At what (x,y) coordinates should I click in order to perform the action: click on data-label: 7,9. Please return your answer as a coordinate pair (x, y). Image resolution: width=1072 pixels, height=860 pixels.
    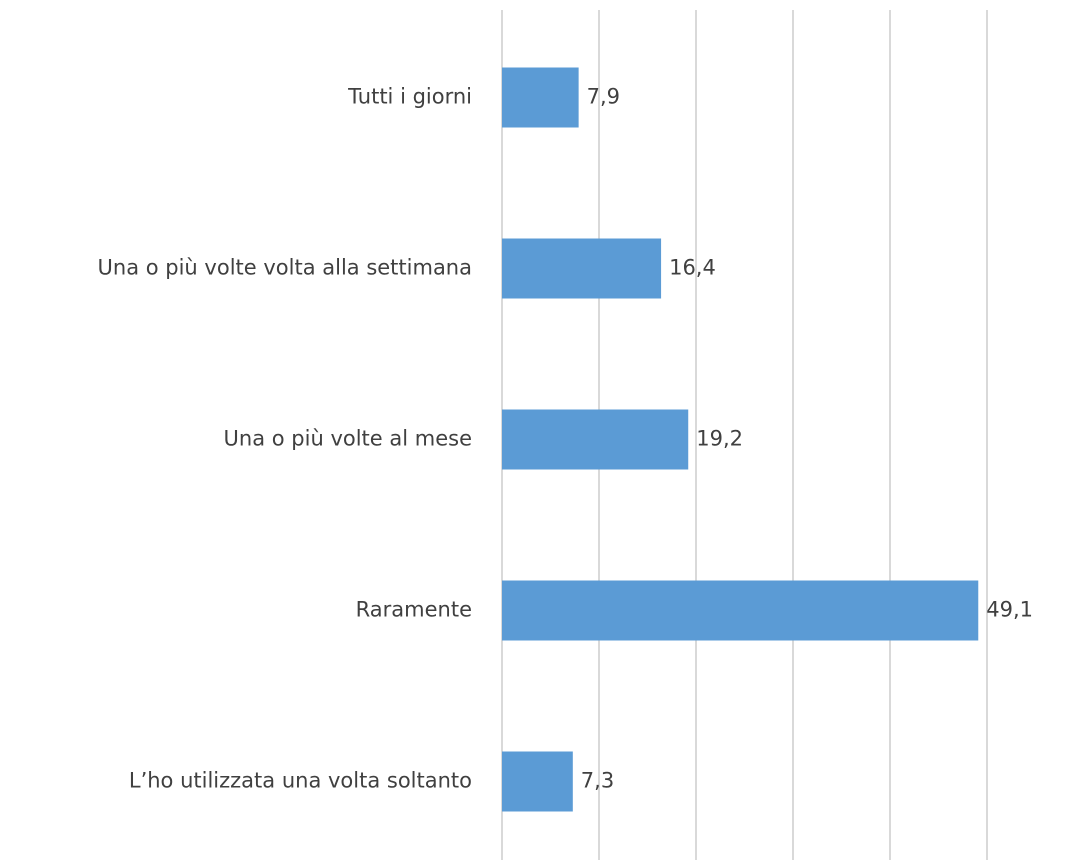
    Looking at the image, I should click on (603, 97).